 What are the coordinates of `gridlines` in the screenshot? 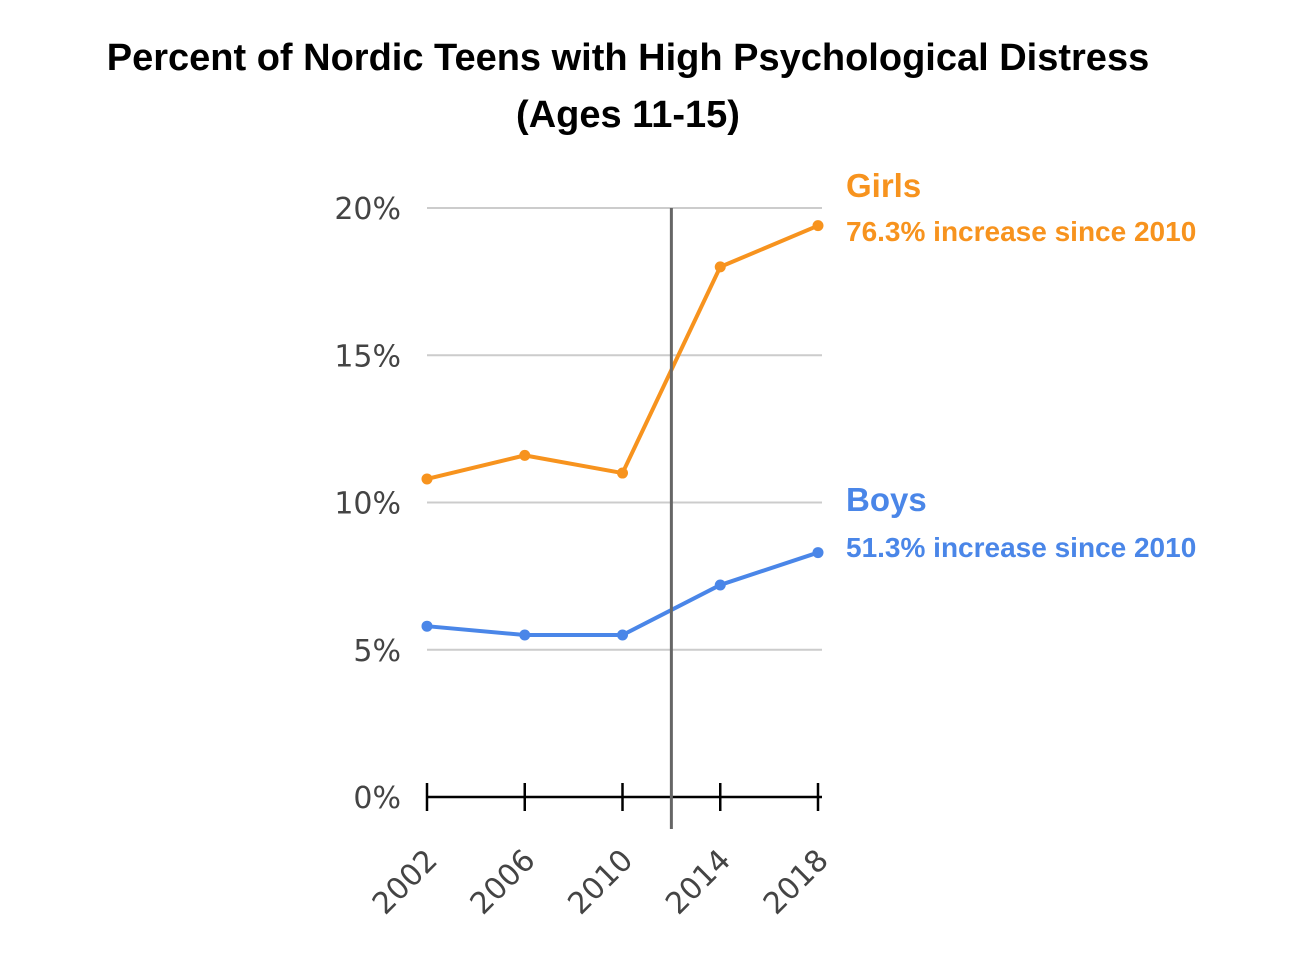 It's located at (624, 429).